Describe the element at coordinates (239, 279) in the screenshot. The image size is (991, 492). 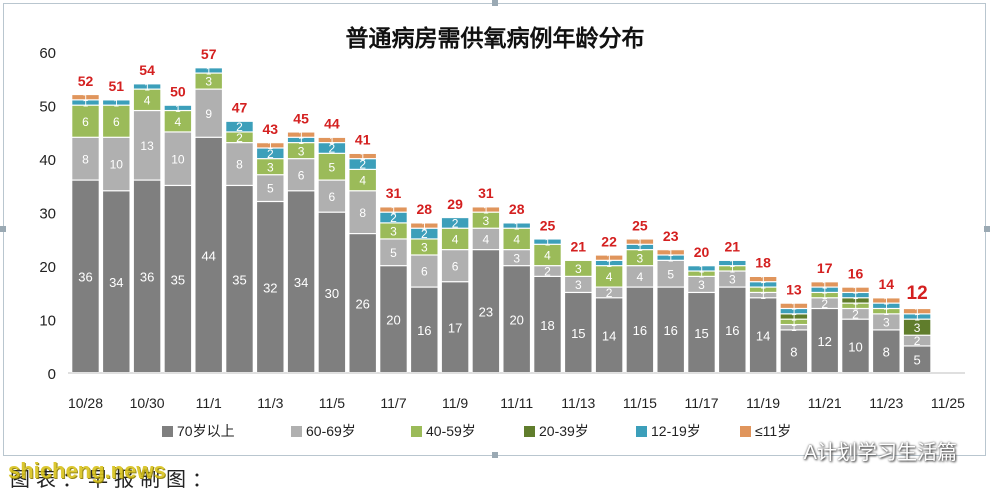
I see `segment-label: 35` at that location.